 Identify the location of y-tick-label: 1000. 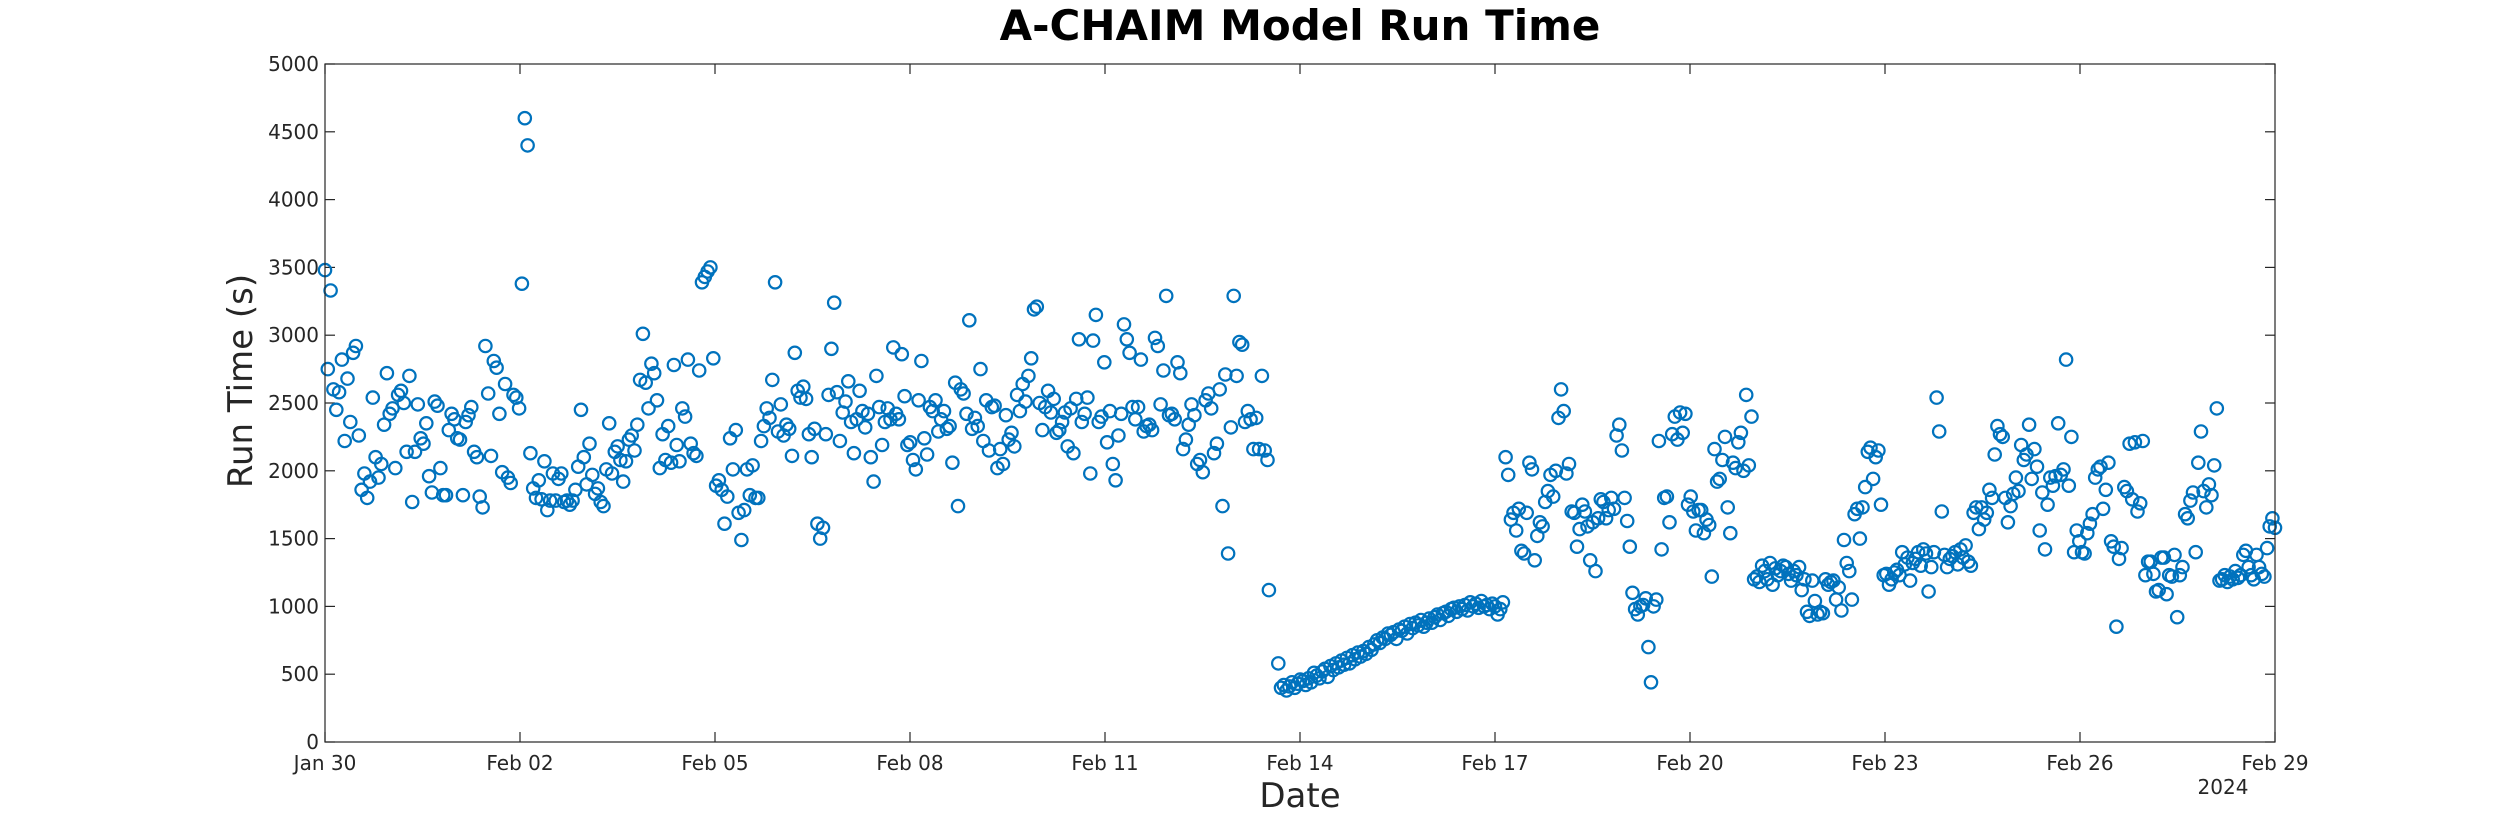
(293, 606).